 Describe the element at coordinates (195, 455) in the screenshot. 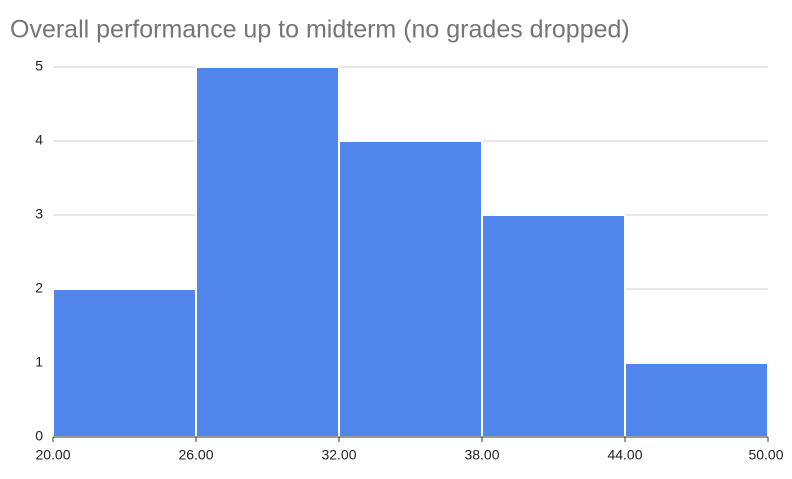

I see `x-tick-label: 26.00` at that location.